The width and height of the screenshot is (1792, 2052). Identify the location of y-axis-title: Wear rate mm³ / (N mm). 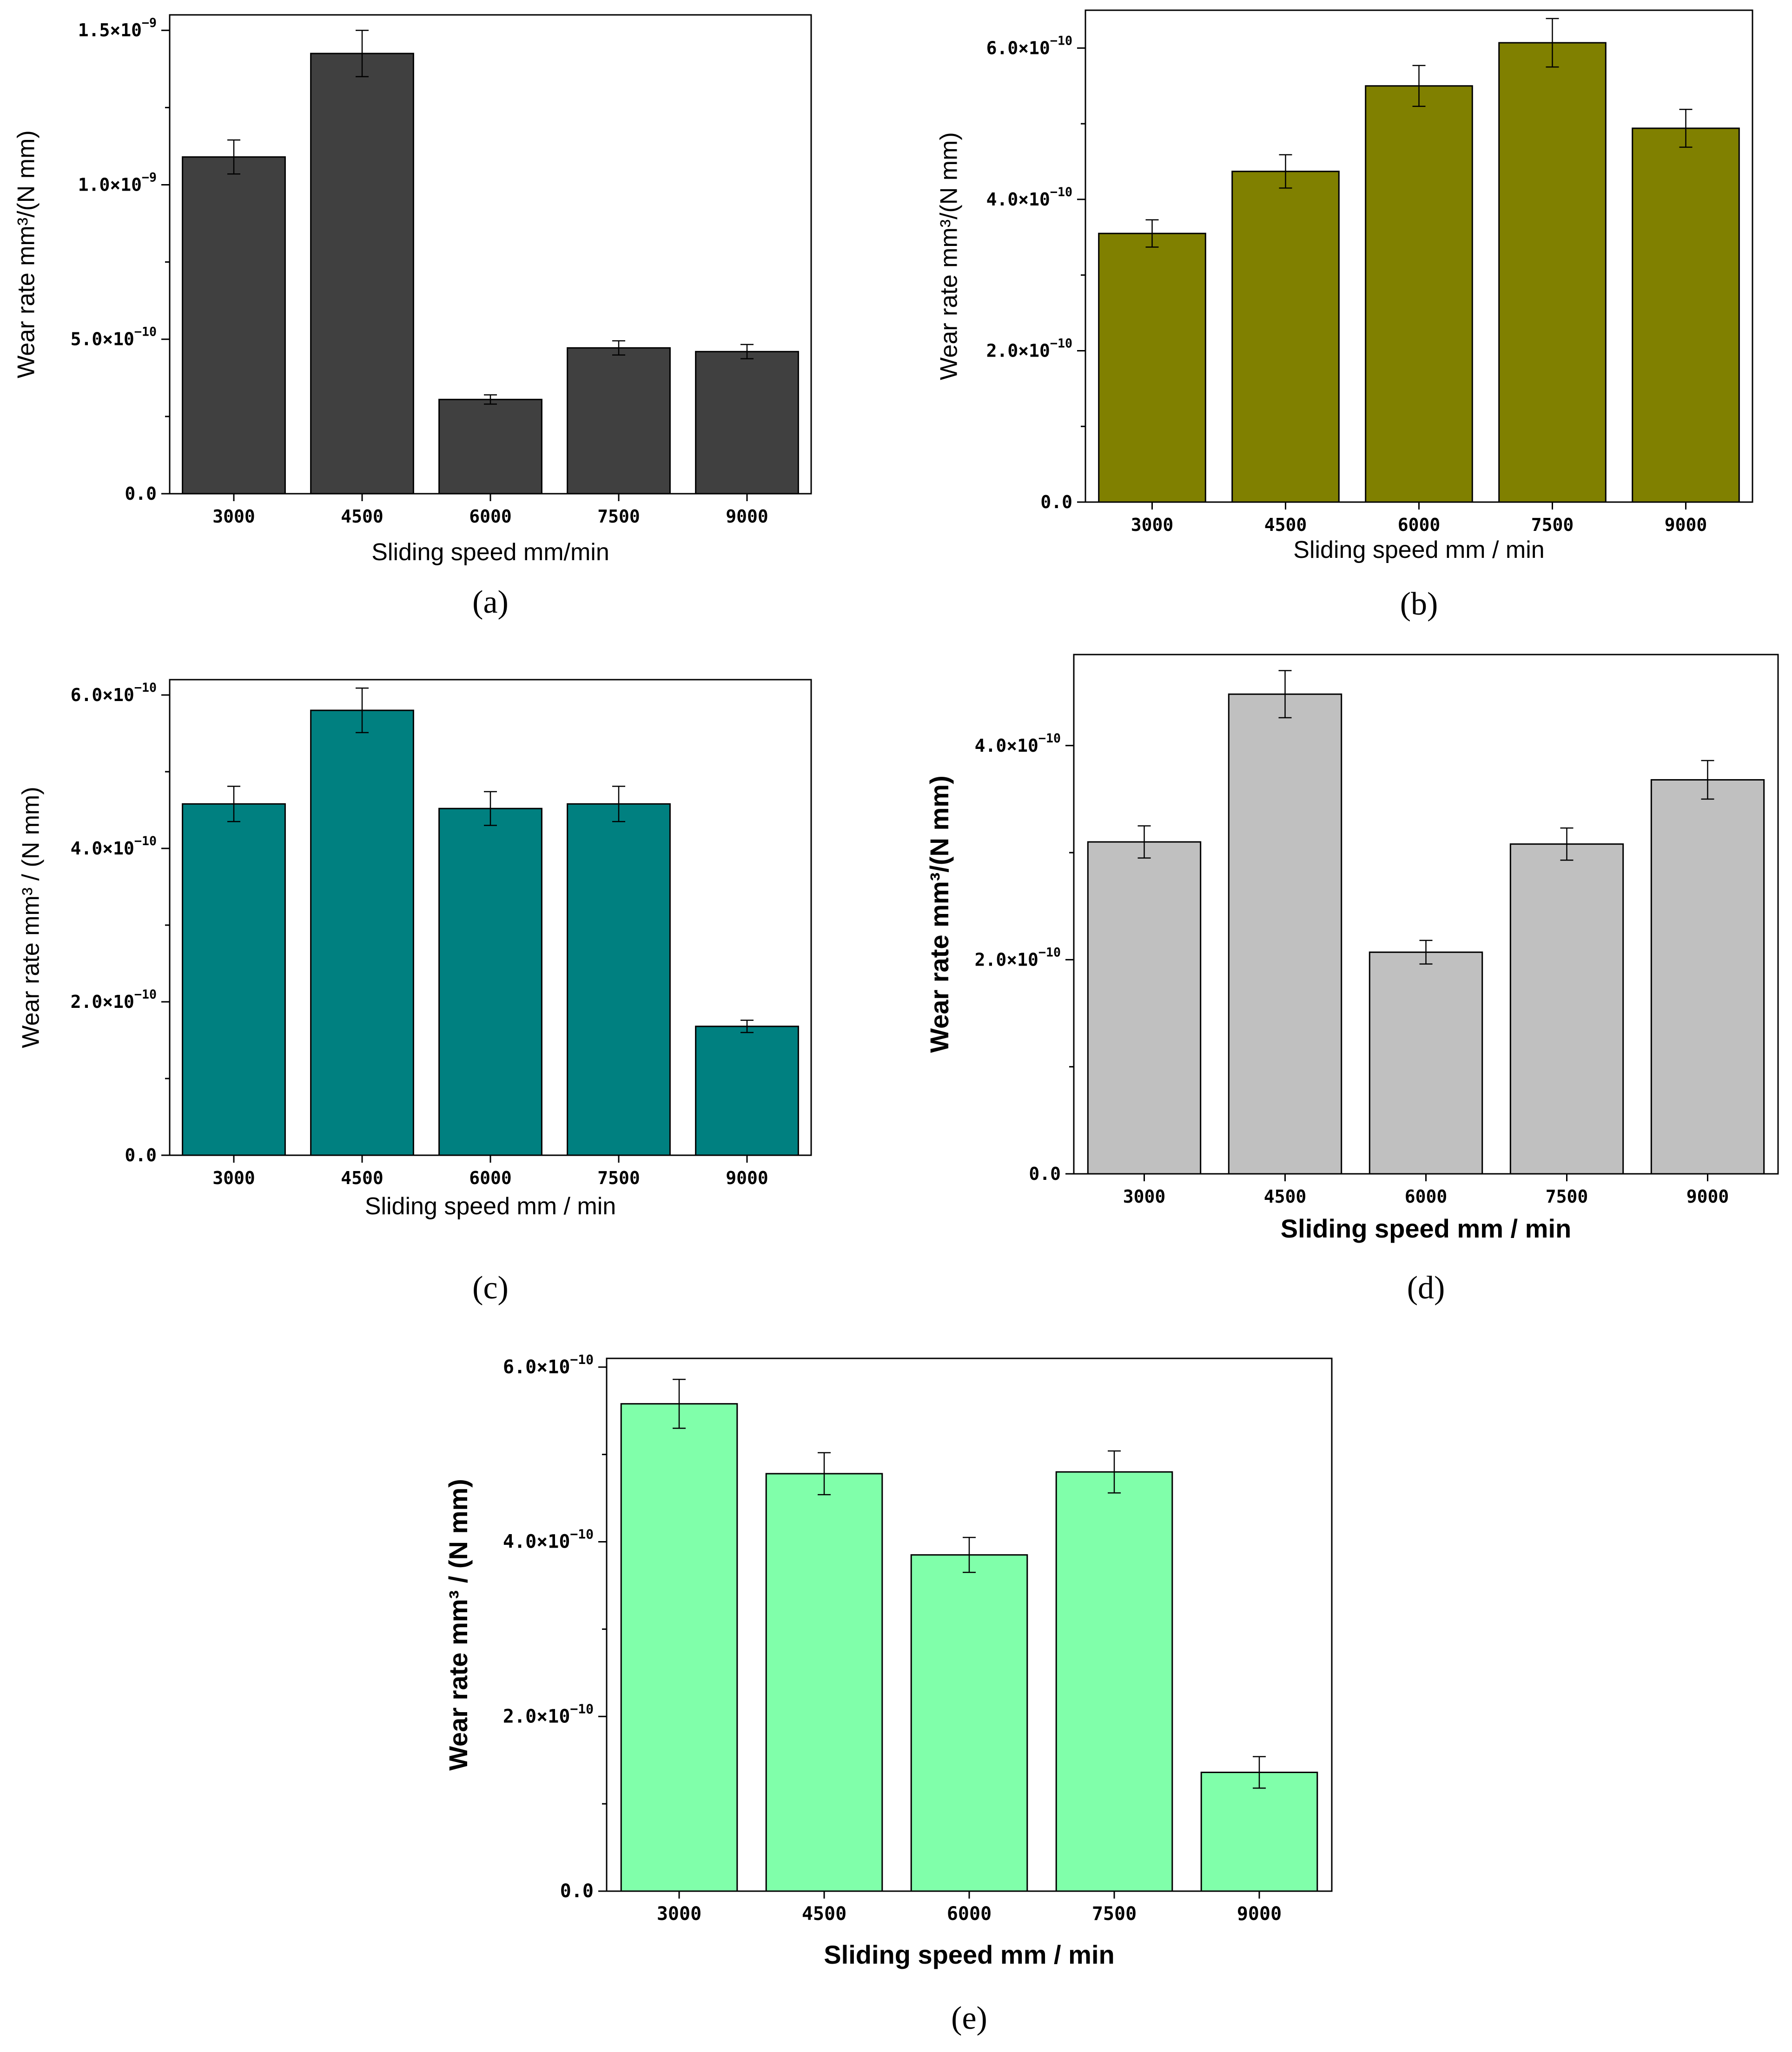
(458, 1625).